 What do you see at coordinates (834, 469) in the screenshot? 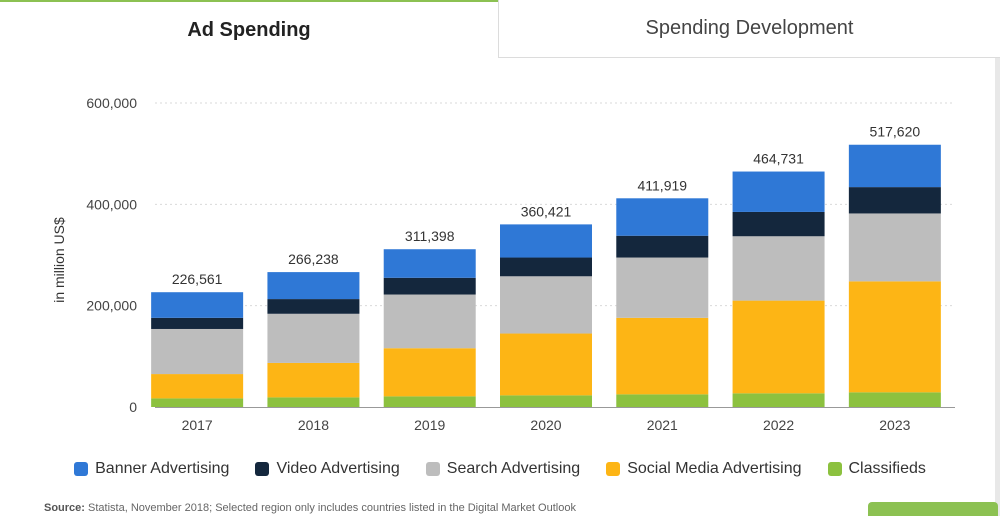
I see `legend-swatch-classifieds` at bounding box center [834, 469].